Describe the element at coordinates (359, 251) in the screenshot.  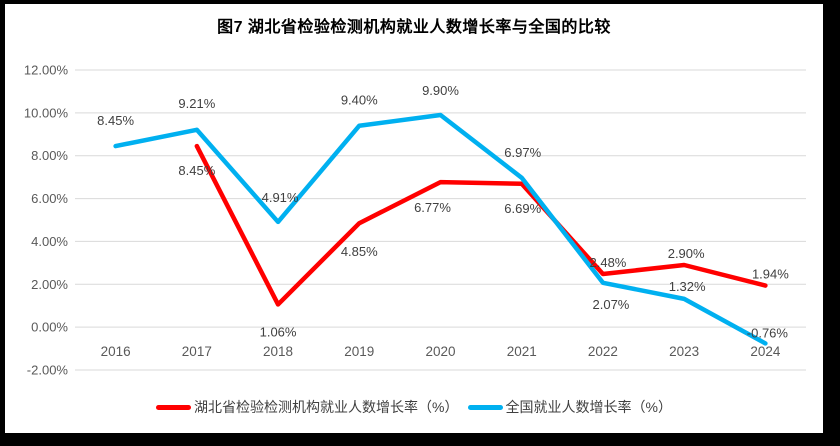
I see `data-point-label: 4.85%` at that location.